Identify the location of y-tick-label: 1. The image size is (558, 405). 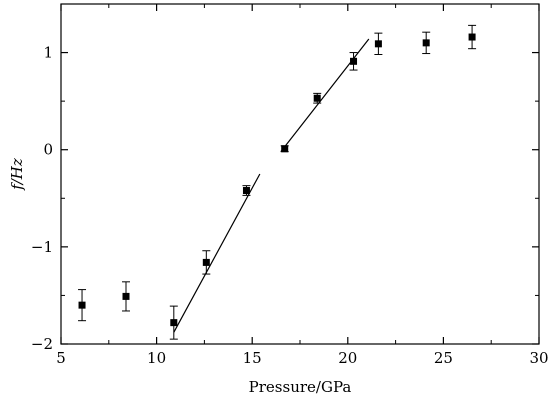
(48, 53).